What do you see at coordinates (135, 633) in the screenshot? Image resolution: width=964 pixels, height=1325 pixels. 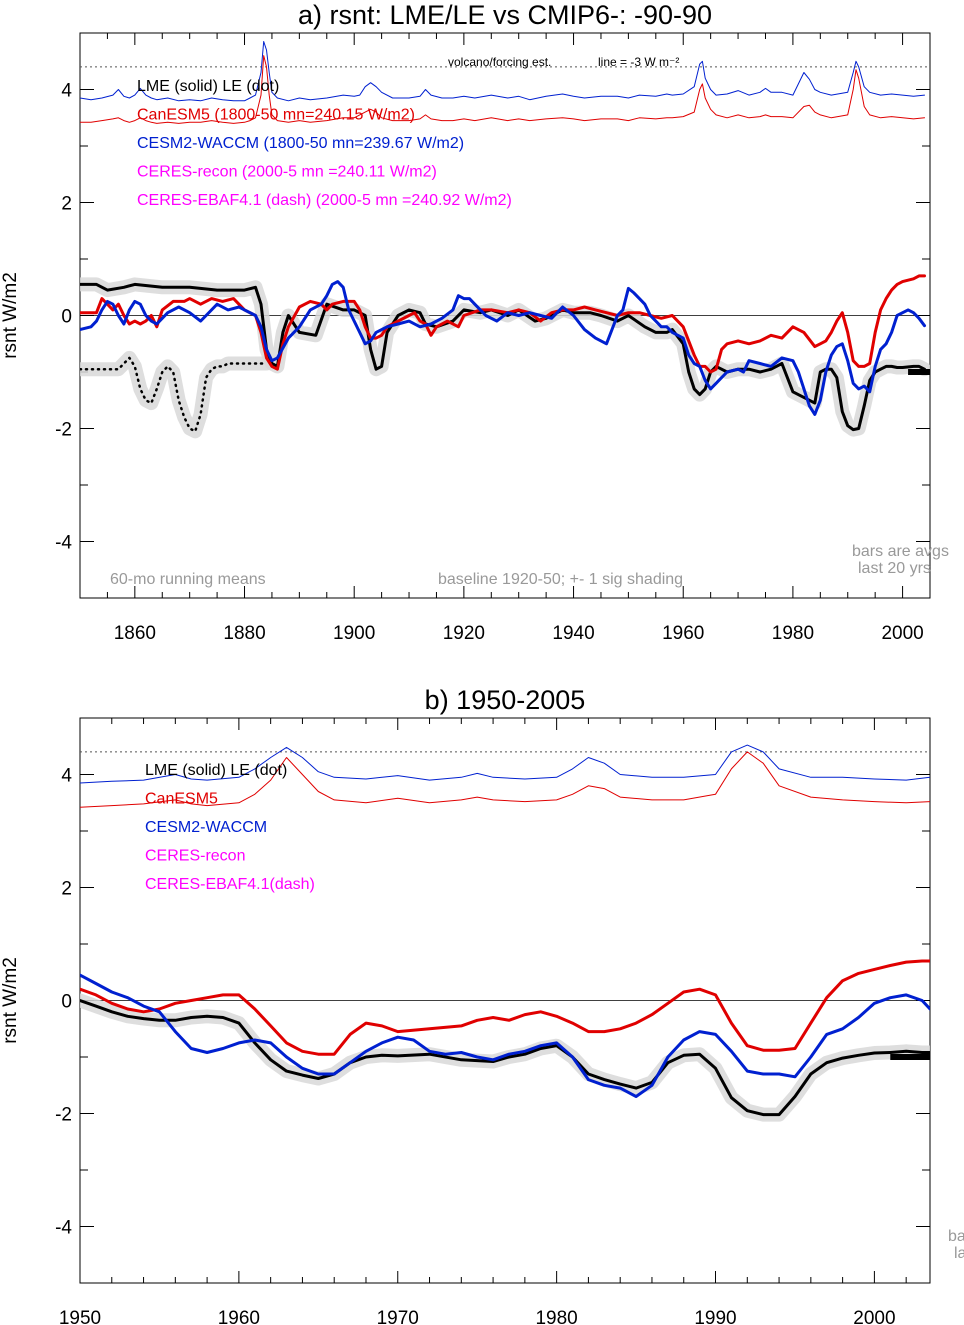 I see `x-tick-label: 1860` at bounding box center [135, 633].